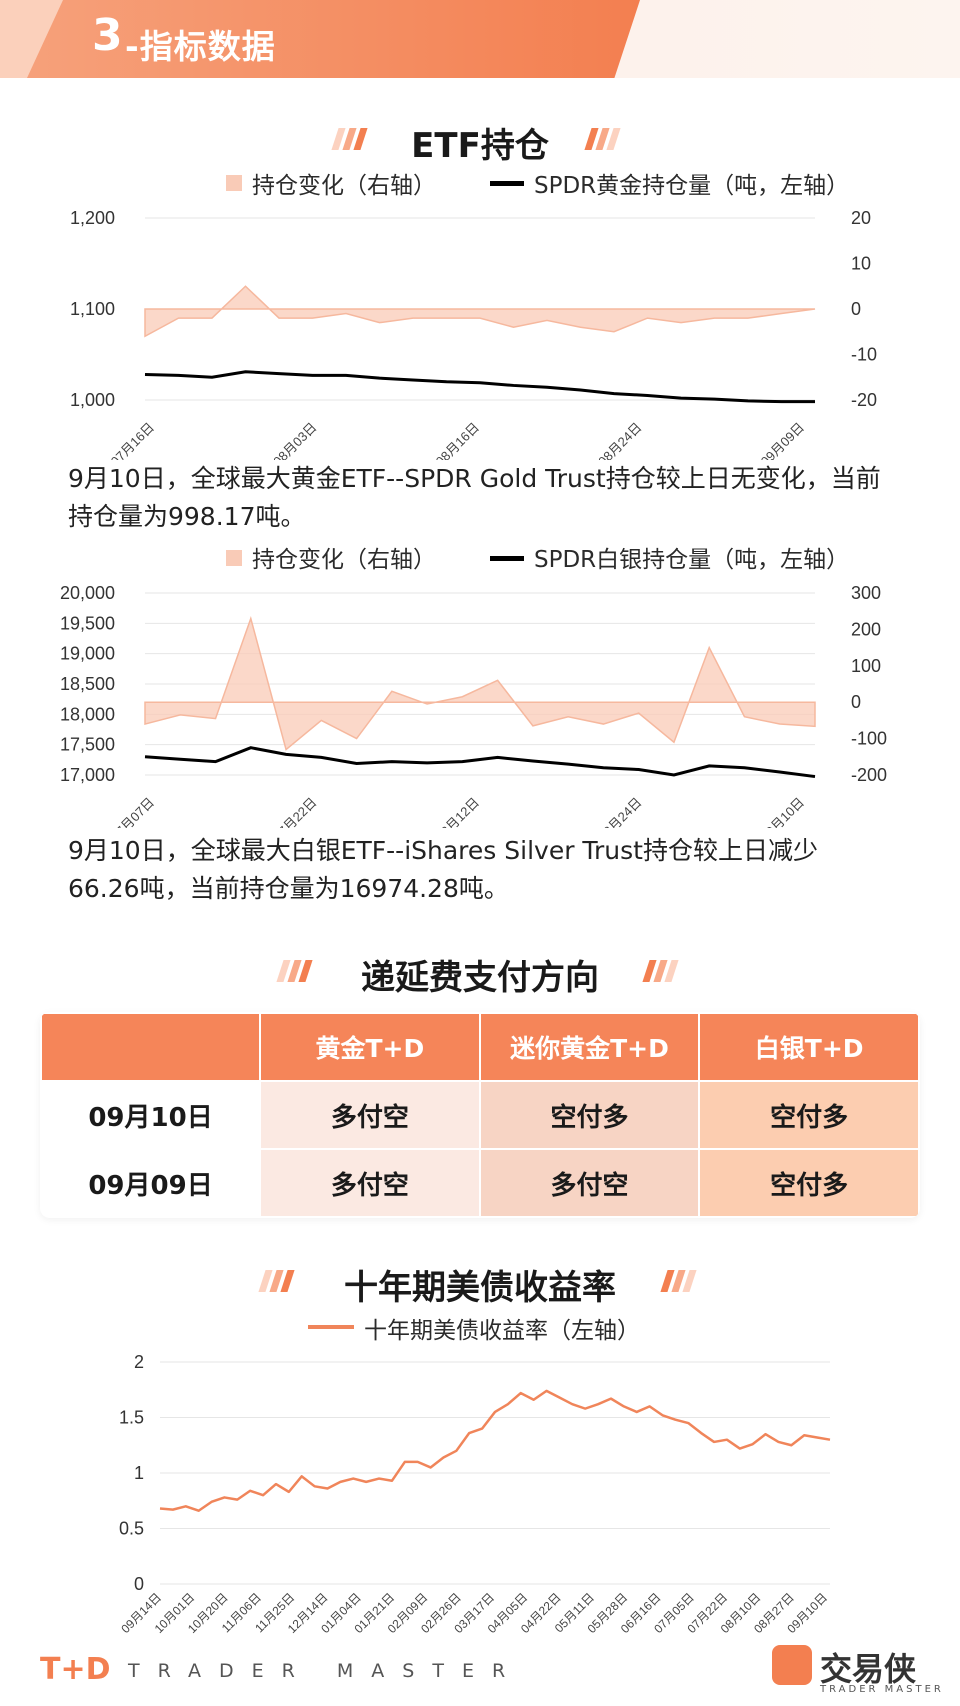 The height and width of the screenshot is (1706, 960). Describe the element at coordinates (502, 1331) in the screenshot. I see `treasury-legend: 十年期美债收益率（左轴）` at that location.